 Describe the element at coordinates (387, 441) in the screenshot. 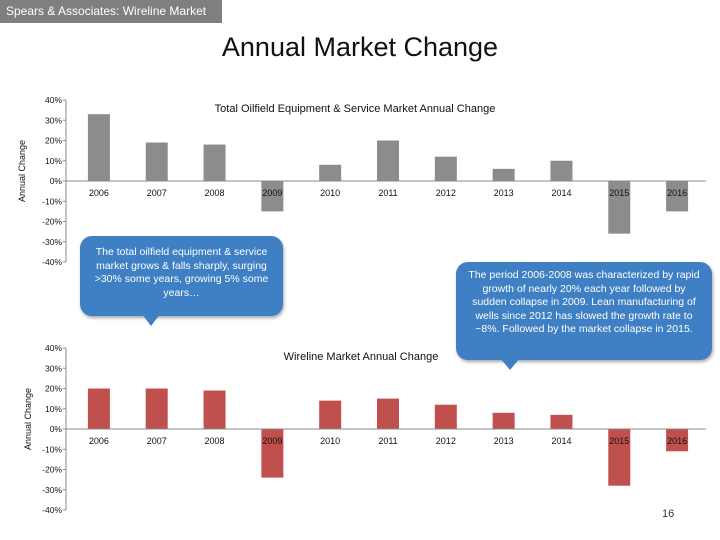

I see `wireline-x-tick-label-2011: 2011` at that location.